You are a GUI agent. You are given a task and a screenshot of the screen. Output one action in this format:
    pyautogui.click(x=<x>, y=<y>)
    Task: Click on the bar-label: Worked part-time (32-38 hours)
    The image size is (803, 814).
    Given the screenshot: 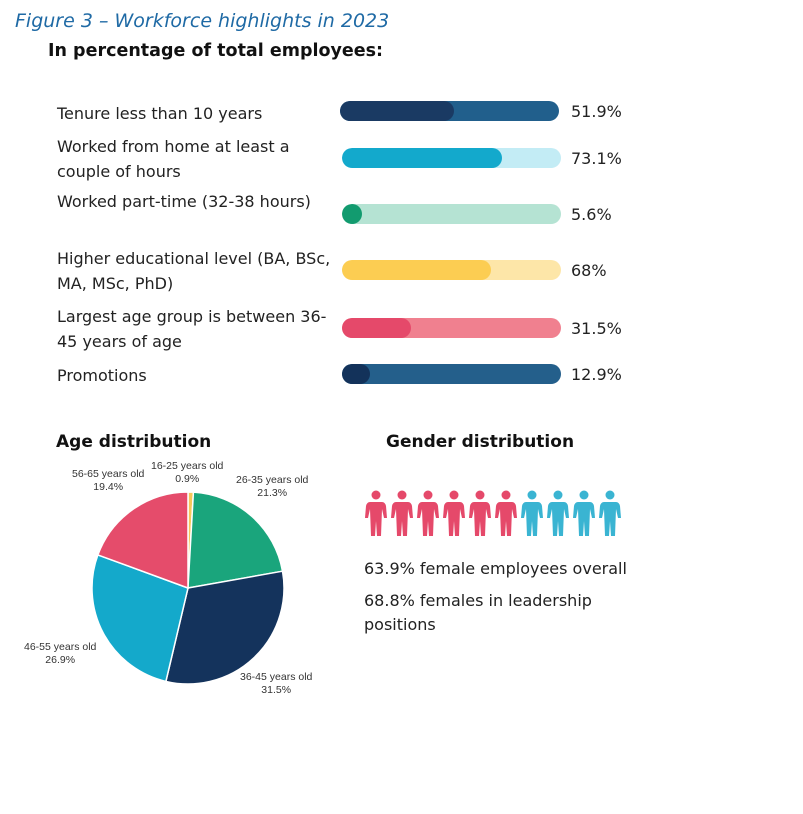 What is the action you would take?
    pyautogui.click(x=184, y=201)
    